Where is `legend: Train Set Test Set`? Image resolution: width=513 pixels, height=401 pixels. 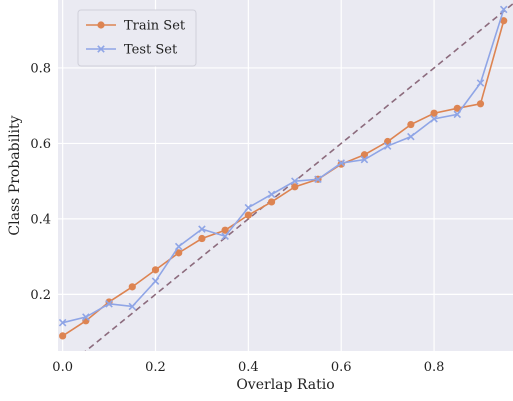
legend: Train Set Test Set is located at coordinates (137, 38).